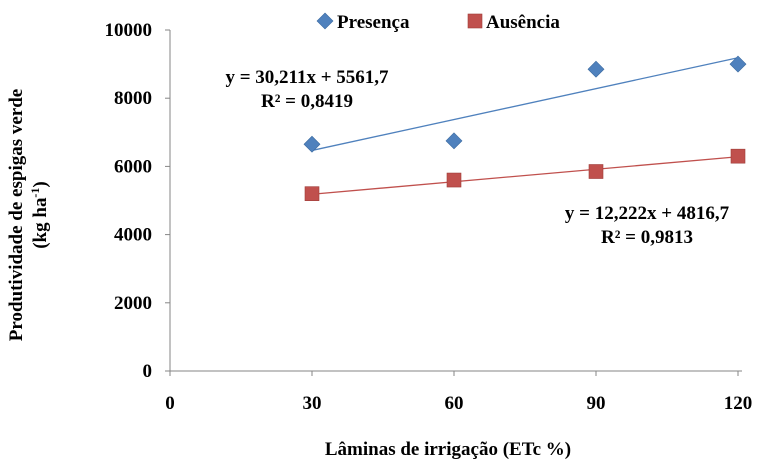 The image size is (760, 462). I want to click on y-axis-title-line2: (kg ha-1), so click(39, 215).